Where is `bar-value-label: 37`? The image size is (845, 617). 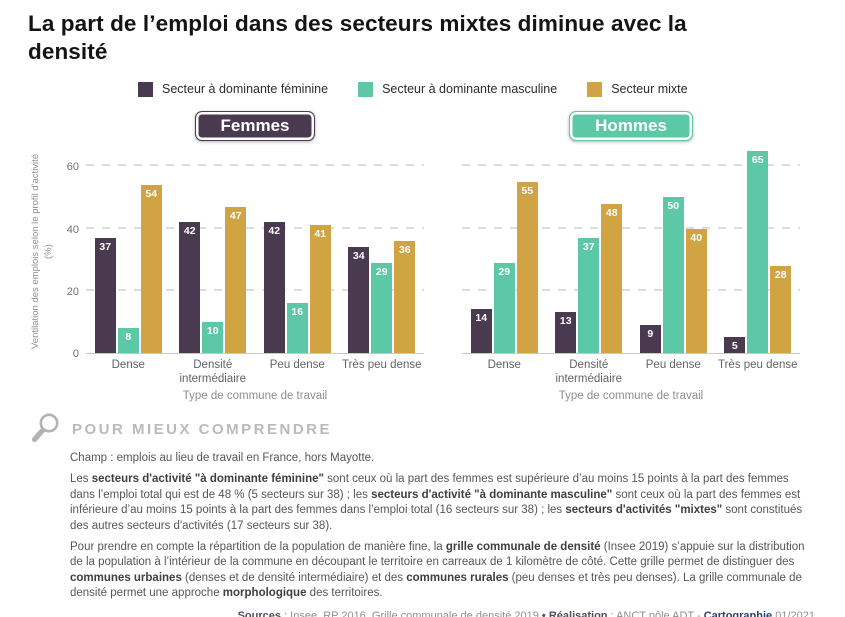
bar-value-label: 37 is located at coordinates (588, 246).